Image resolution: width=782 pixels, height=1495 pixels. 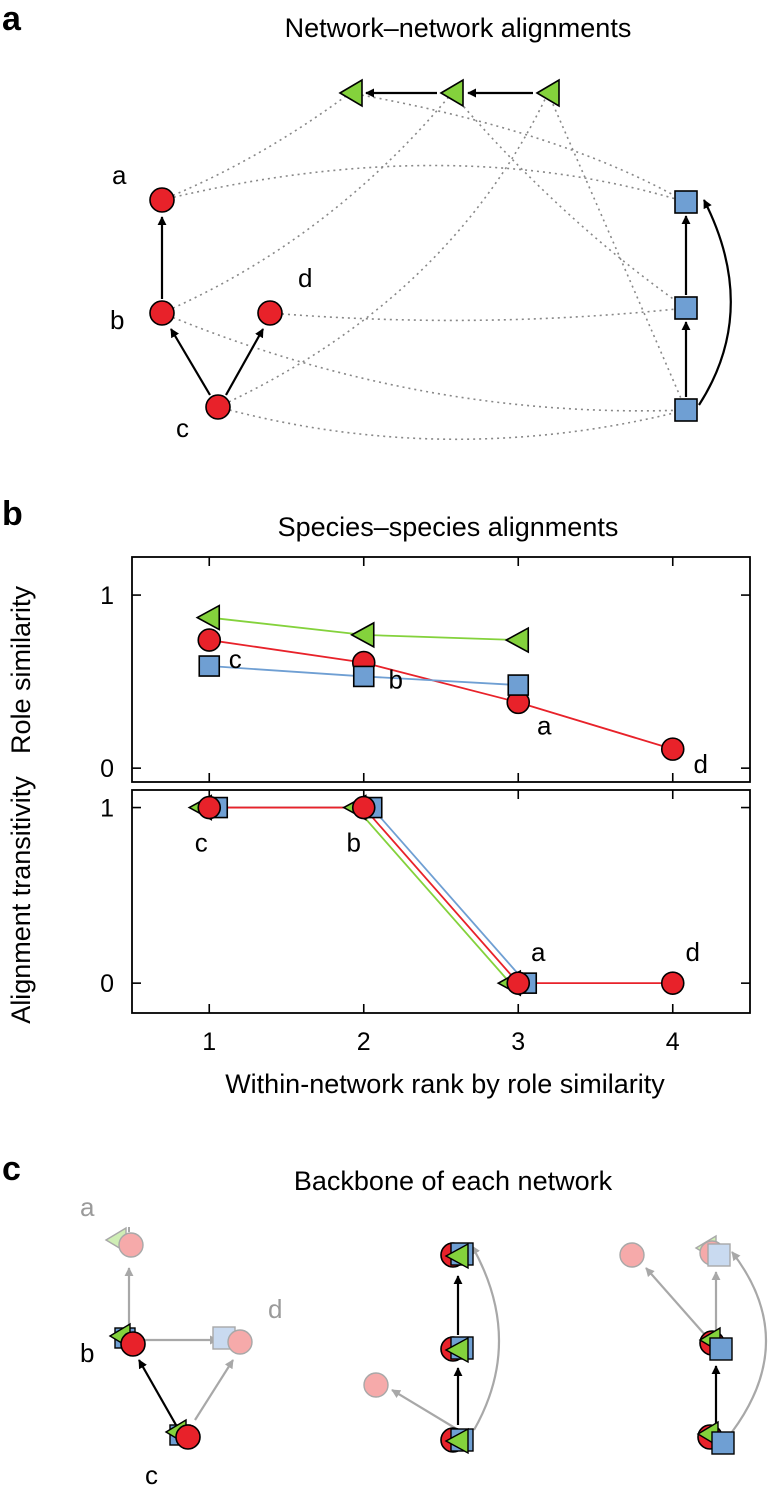 What do you see at coordinates (21, 900) in the screenshot?
I see `chart2-ylabel: Alignment transitivity` at bounding box center [21, 900].